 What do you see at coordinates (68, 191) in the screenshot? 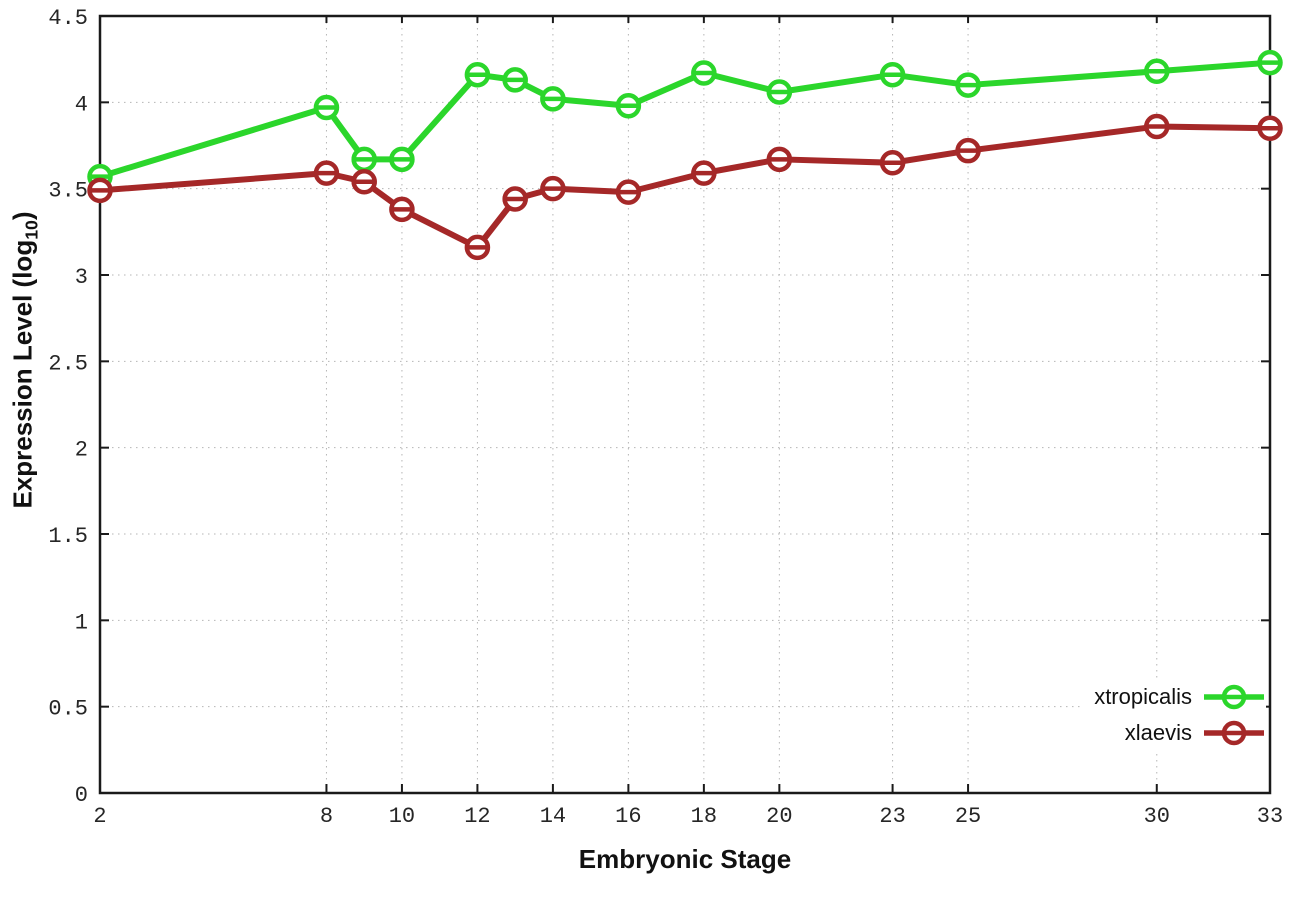
I see `y-tick-label: 3.5` at bounding box center [68, 191].